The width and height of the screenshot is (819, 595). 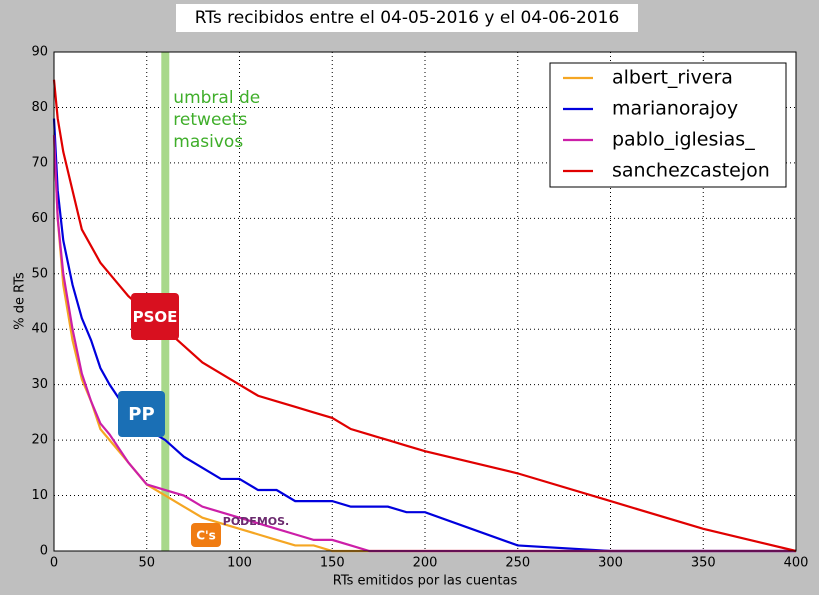 I want to click on y-tick-label: 80, so click(x=39, y=107).